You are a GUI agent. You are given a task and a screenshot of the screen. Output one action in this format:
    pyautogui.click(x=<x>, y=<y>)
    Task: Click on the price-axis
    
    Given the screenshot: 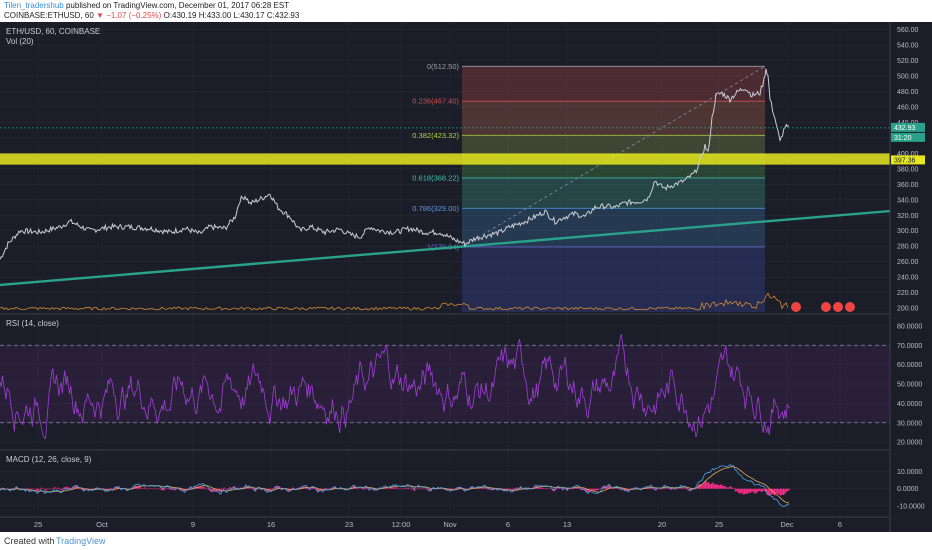 What is the action you would take?
    pyautogui.click(x=911, y=277)
    